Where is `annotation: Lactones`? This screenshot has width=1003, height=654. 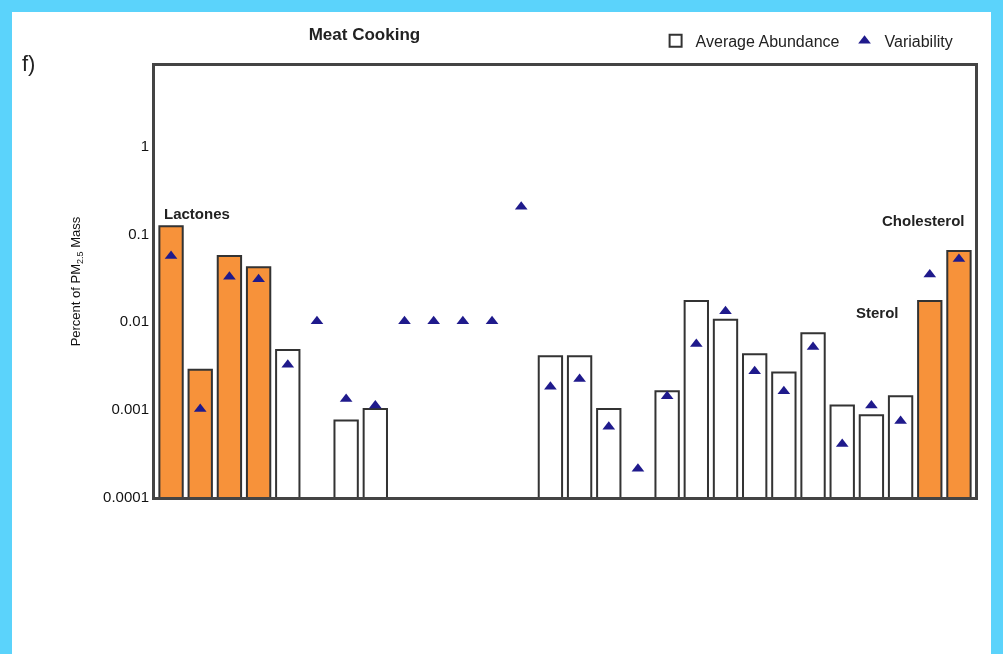 annotation: Lactones is located at coordinates (197, 213).